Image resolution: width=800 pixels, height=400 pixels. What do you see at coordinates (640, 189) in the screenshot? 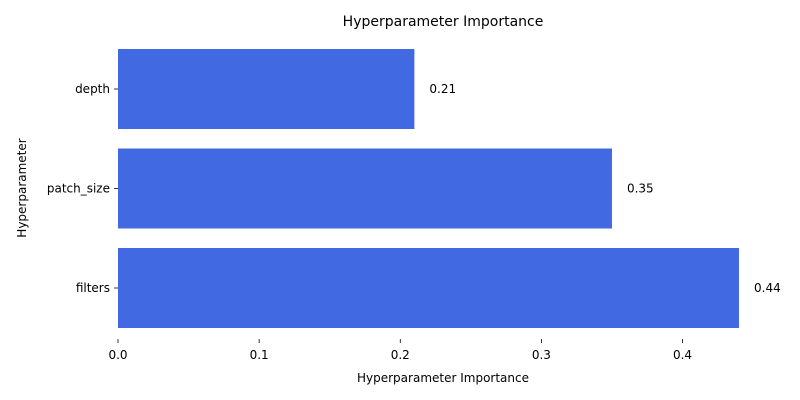
I see `data-label: 0.35` at bounding box center [640, 189].